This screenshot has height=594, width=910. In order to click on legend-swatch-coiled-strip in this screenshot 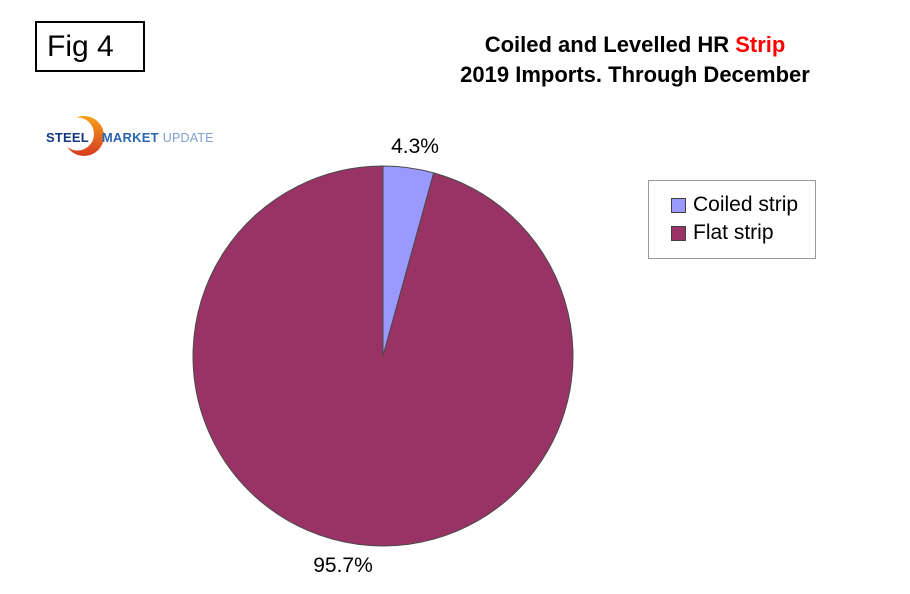, I will do `click(678, 205)`.